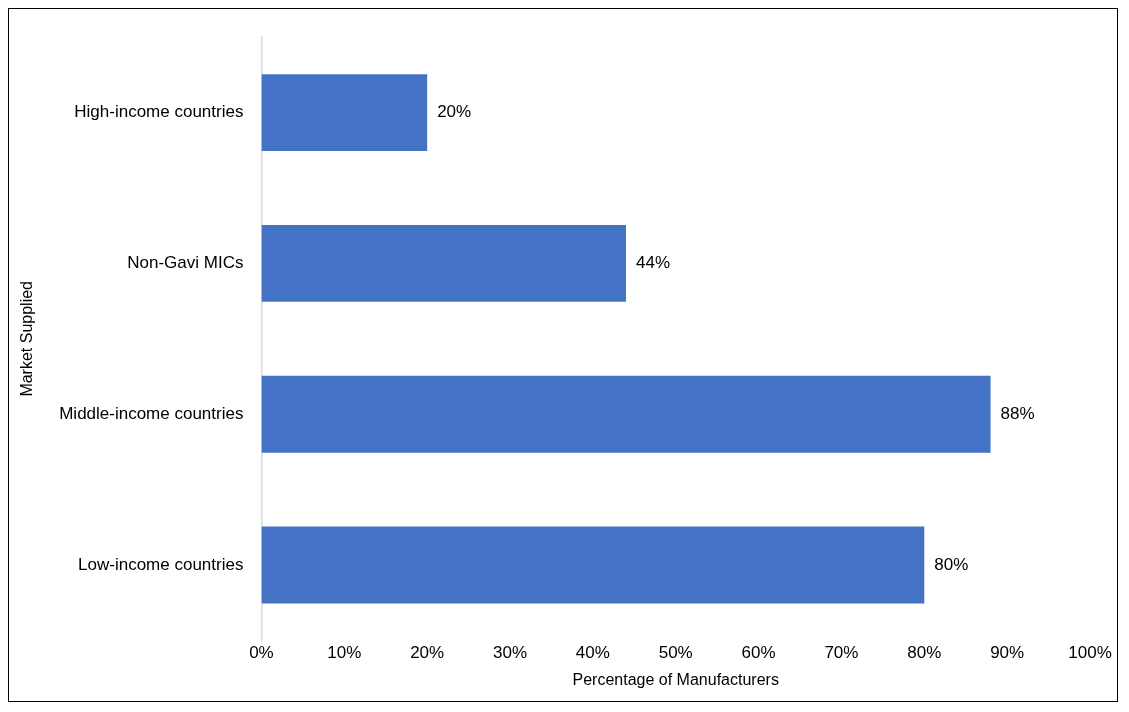 The width and height of the screenshot is (1129, 712). I want to click on data-label: 88%, so click(1017, 413).